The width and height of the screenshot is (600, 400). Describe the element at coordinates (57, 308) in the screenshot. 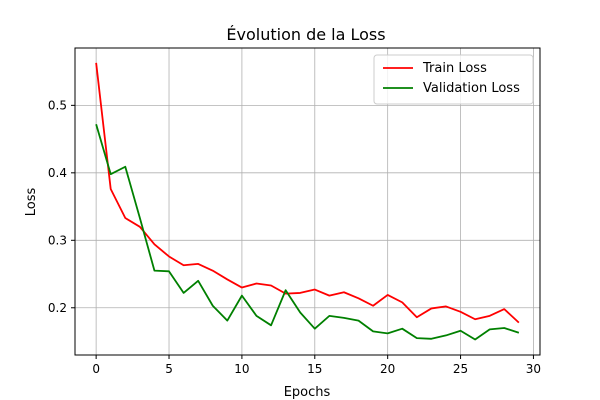

I see `y-tick-label: 0.2` at that location.